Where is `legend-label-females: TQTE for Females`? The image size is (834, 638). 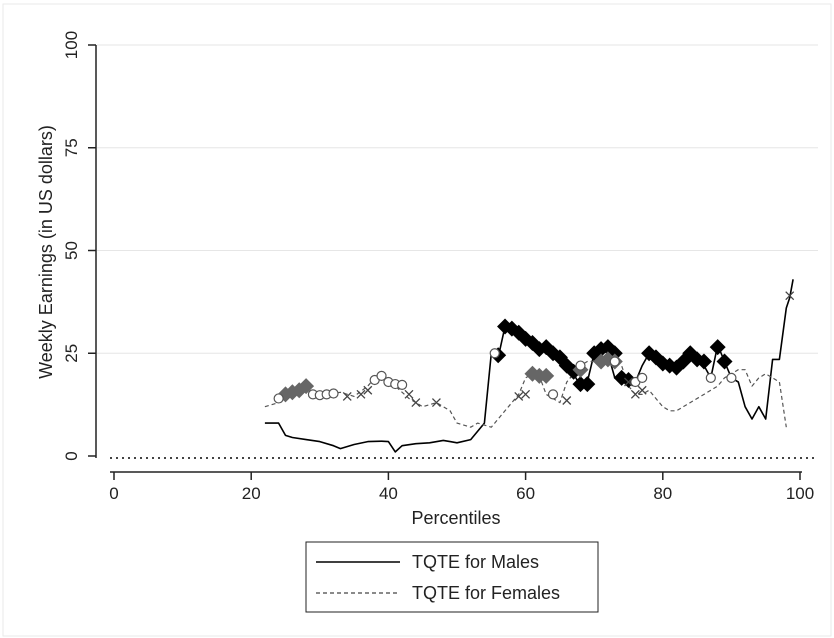
legend-label-females: TQTE for Females is located at coordinates (486, 593).